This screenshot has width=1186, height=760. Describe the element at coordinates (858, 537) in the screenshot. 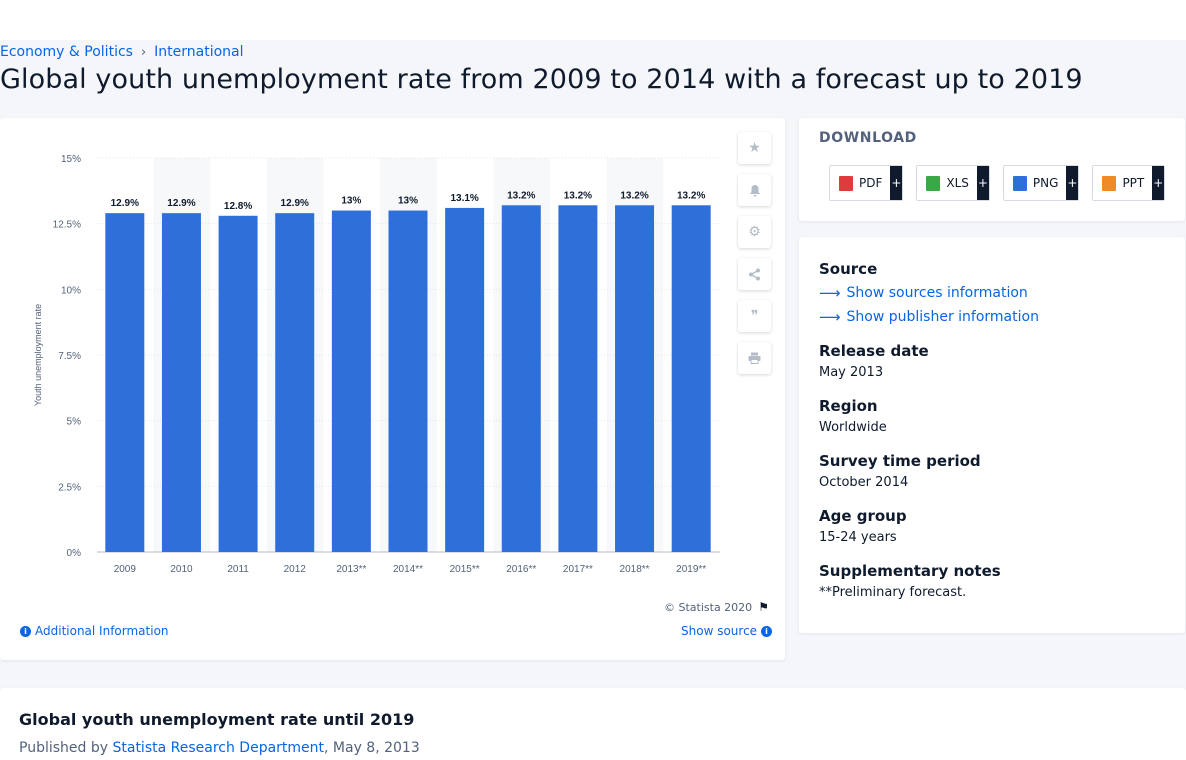

I see `age-group-value: 15-24 years` at that location.